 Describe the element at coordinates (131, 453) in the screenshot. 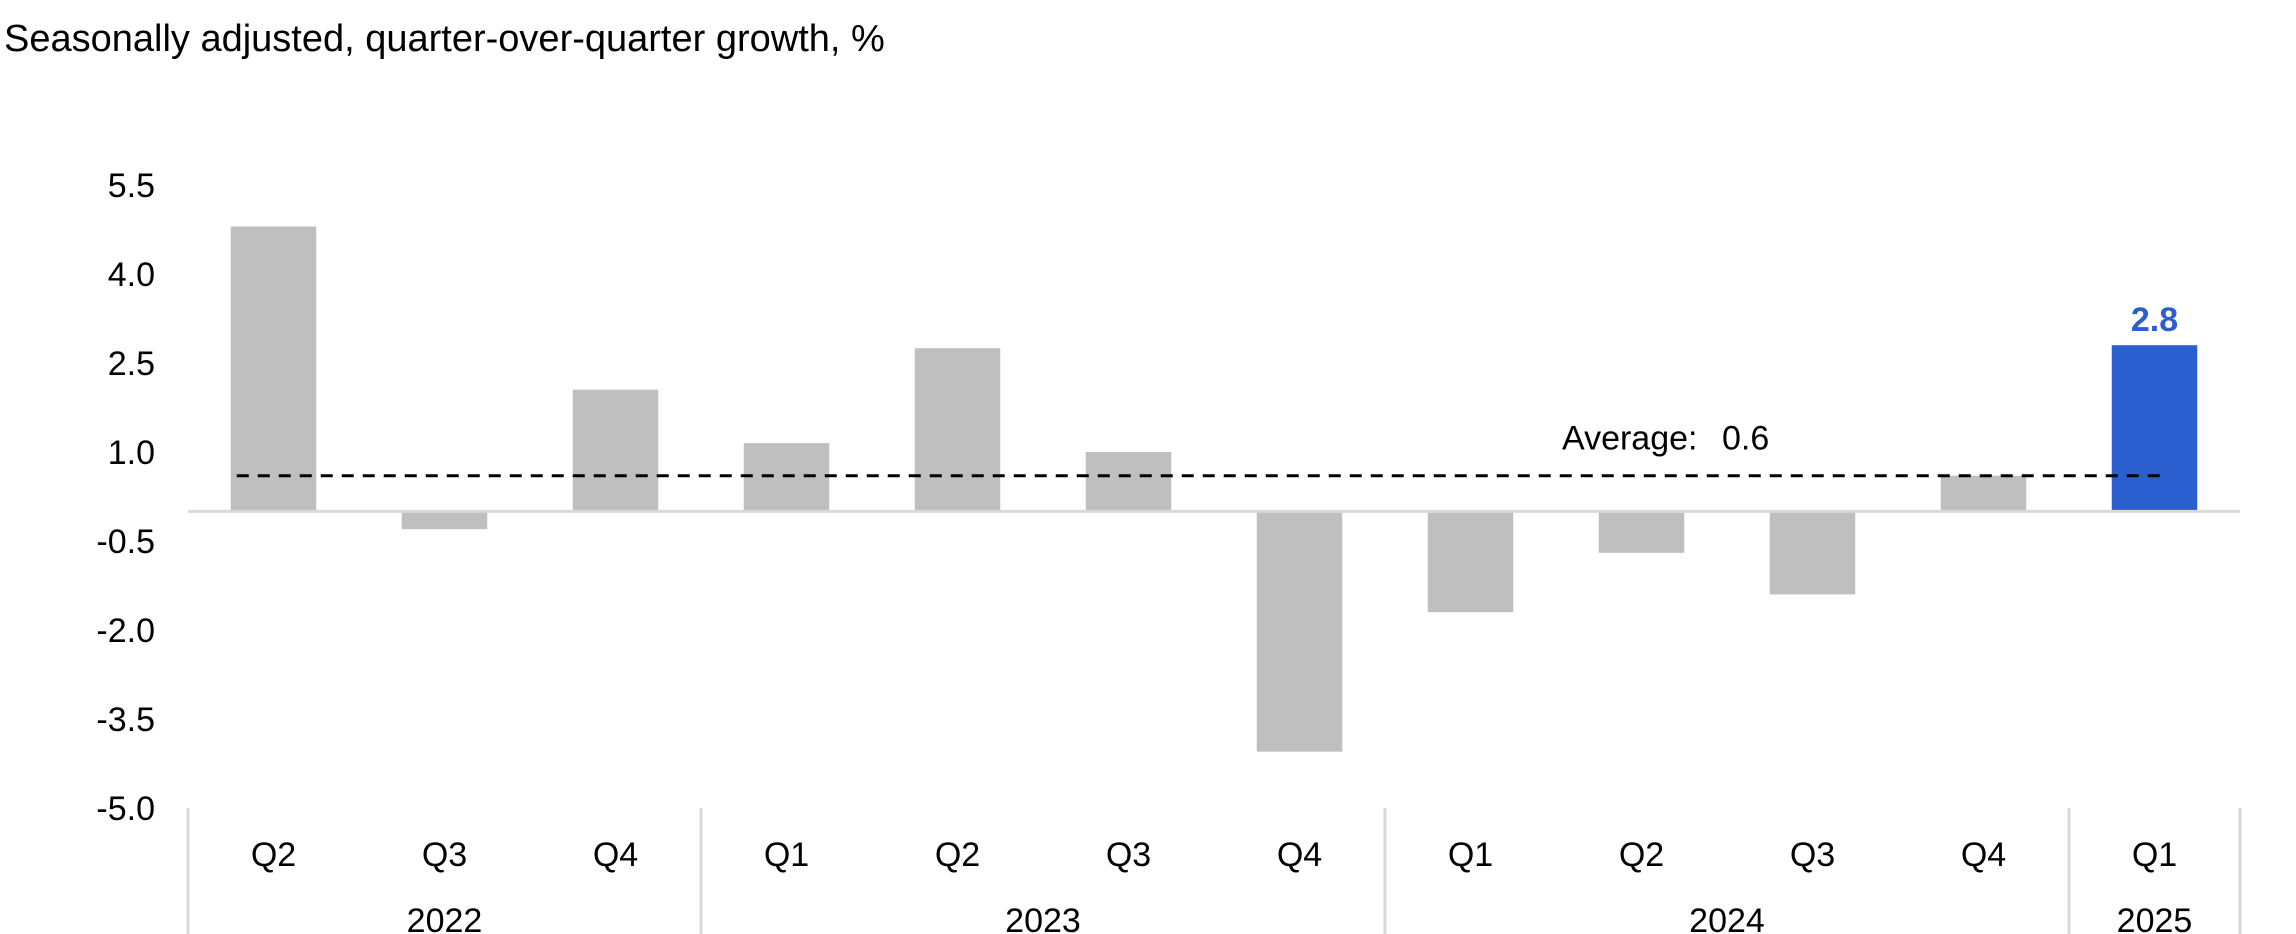

I see `y-tick-label: 1.0` at that location.